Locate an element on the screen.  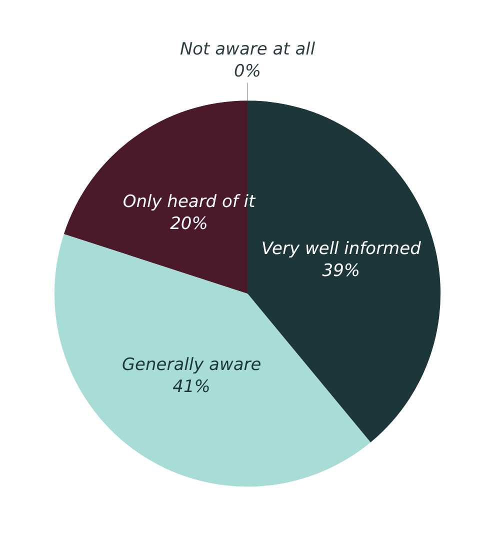
slice-label: Very well informed is located at coordinates (341, 248).